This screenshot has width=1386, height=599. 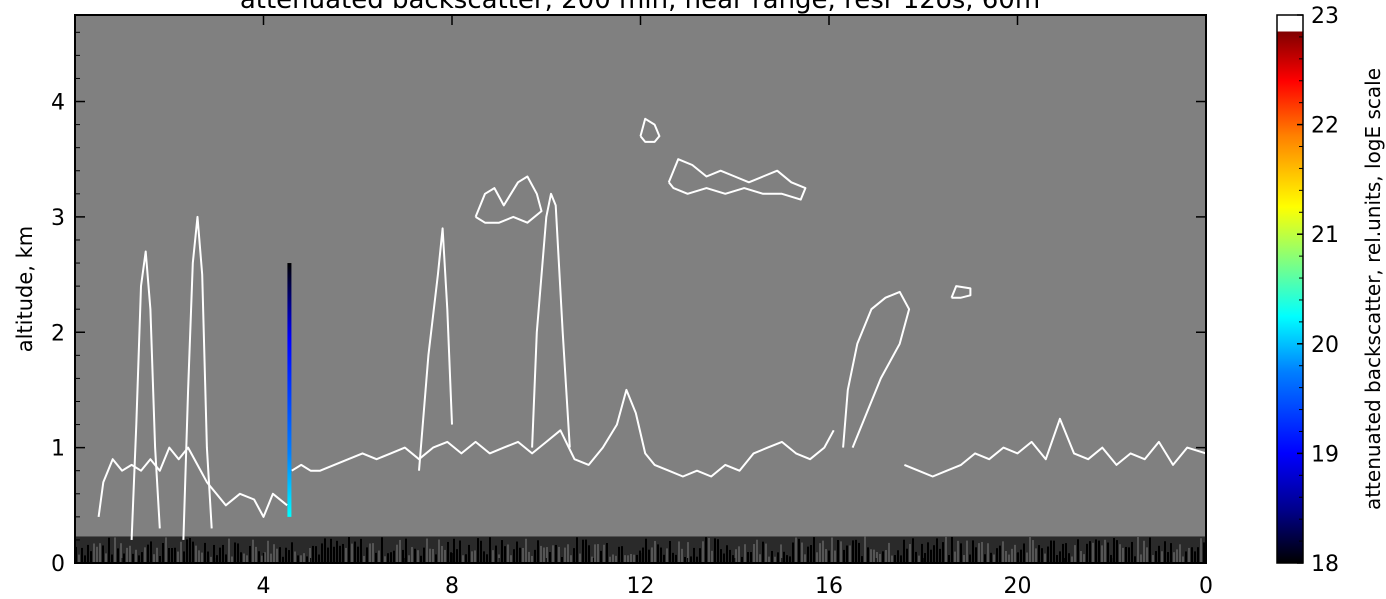 I want to click on y-tick-label: 2, so click(x=58, y=333).